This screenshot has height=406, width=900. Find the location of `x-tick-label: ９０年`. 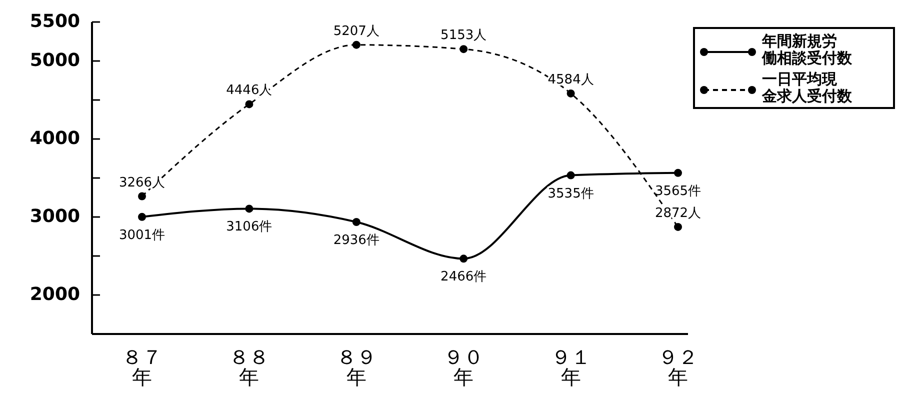

x-tick-label: ９０年 is located at coordinates (464, 367).